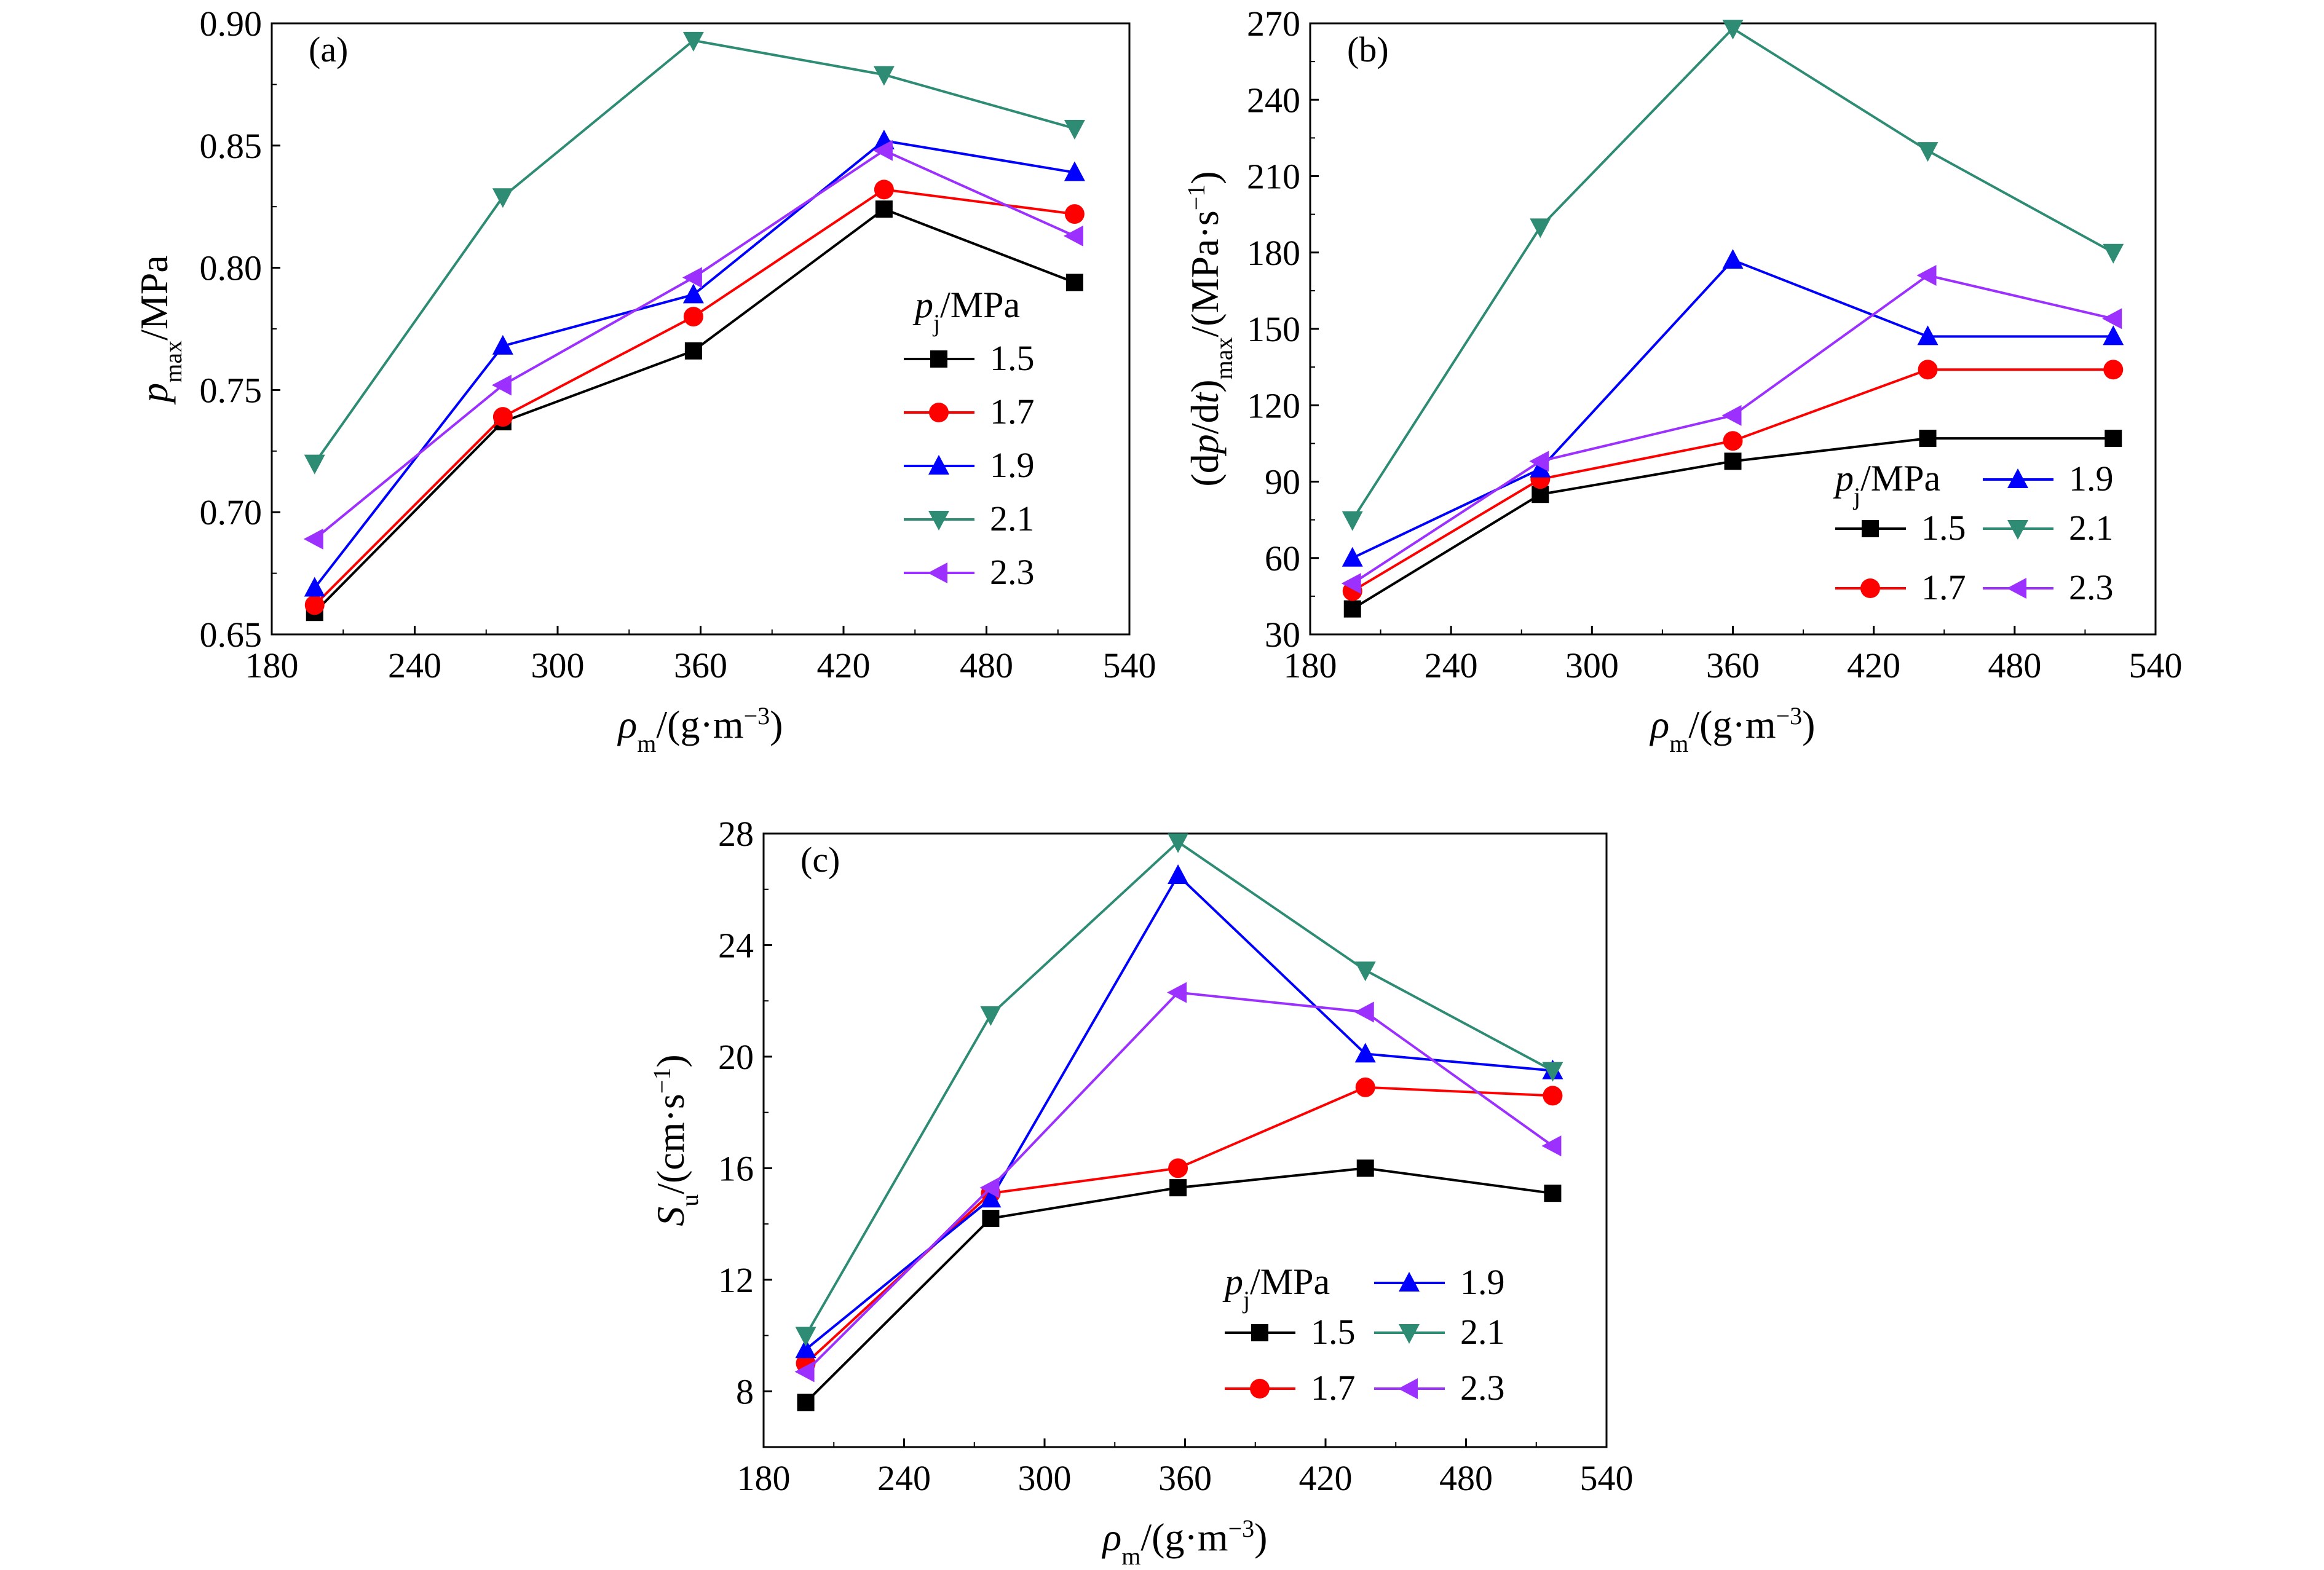  Describe the element at coordinates (1012, 465) in the screenshot. I see `legend-label-1.9: 1.9` at that location.